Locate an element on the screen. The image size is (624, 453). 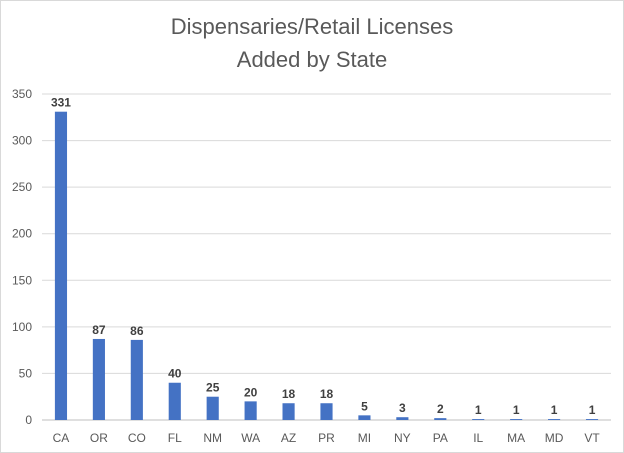
data-label-vt: 1 is located at coordinates (592, 410).